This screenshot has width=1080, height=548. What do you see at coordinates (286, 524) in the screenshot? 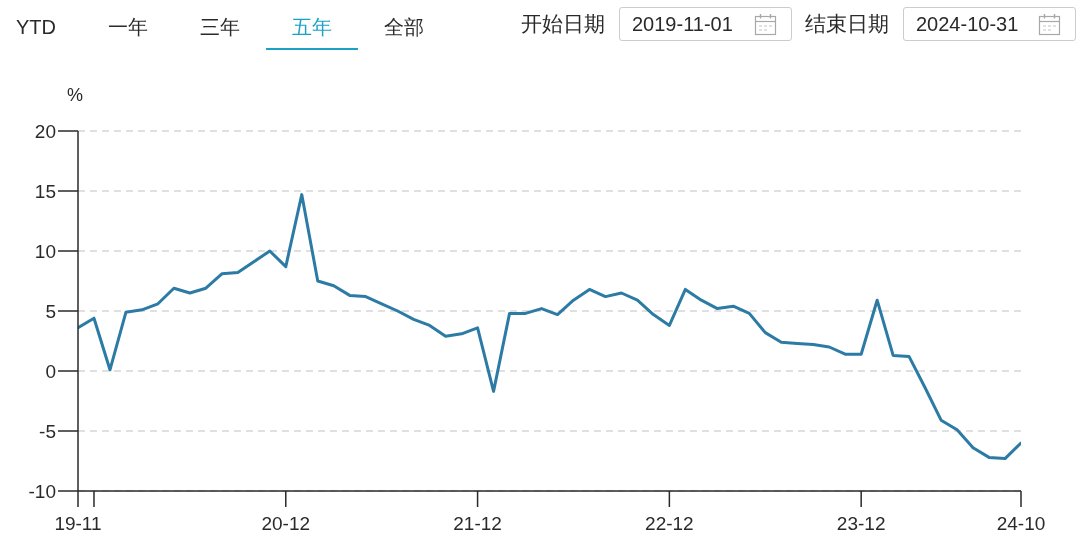
I see `x-tick-label: 20-12` at bounding box center [286, 524].